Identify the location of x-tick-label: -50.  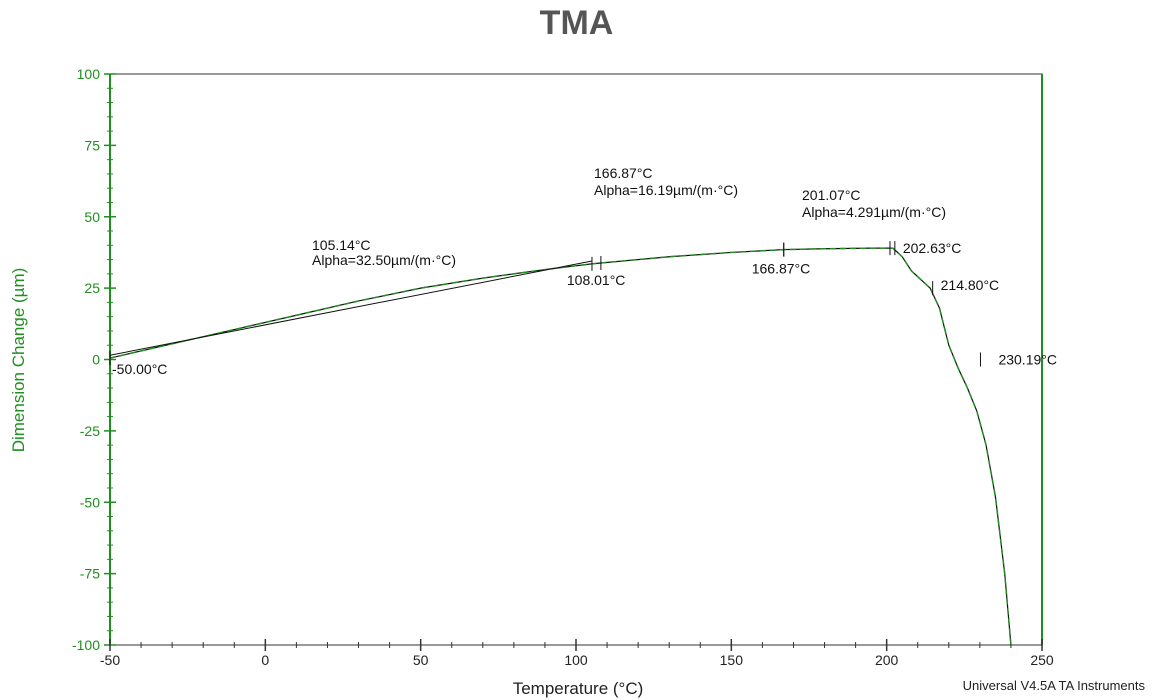
(110, 660).